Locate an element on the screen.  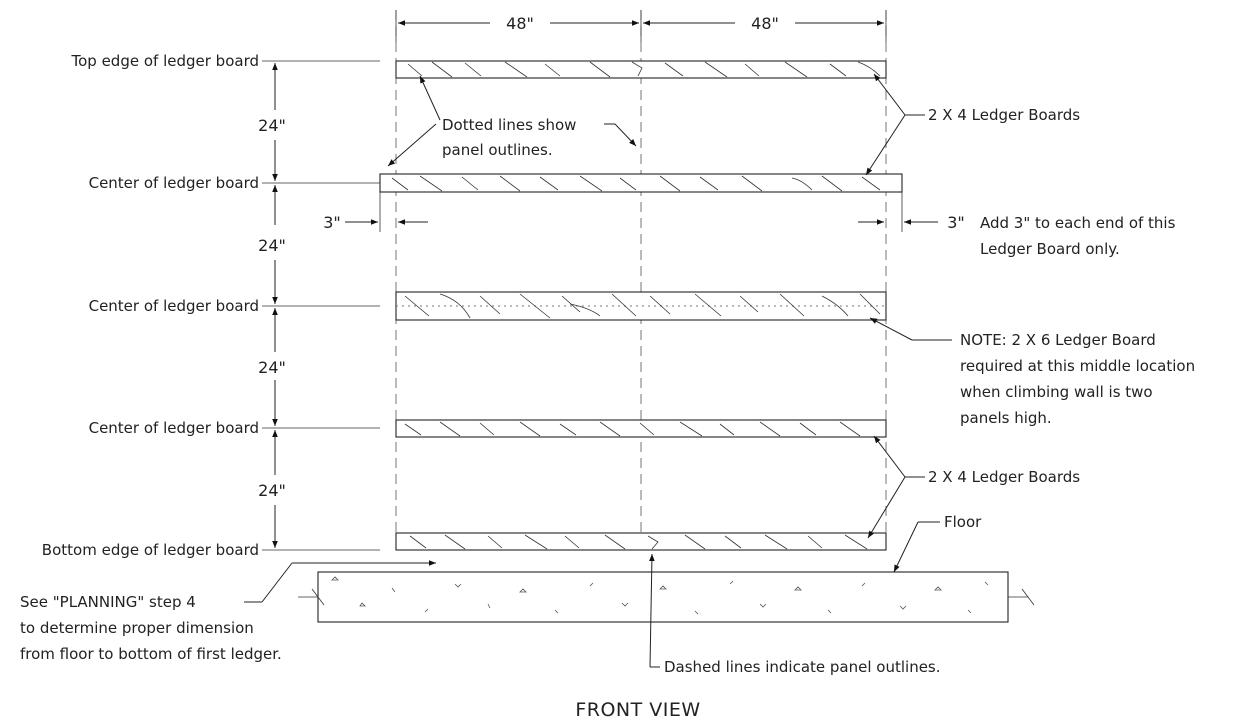
note-text-1: NOTE: 2 X 6 Ledger Board is located at coordinates (1058, 340).